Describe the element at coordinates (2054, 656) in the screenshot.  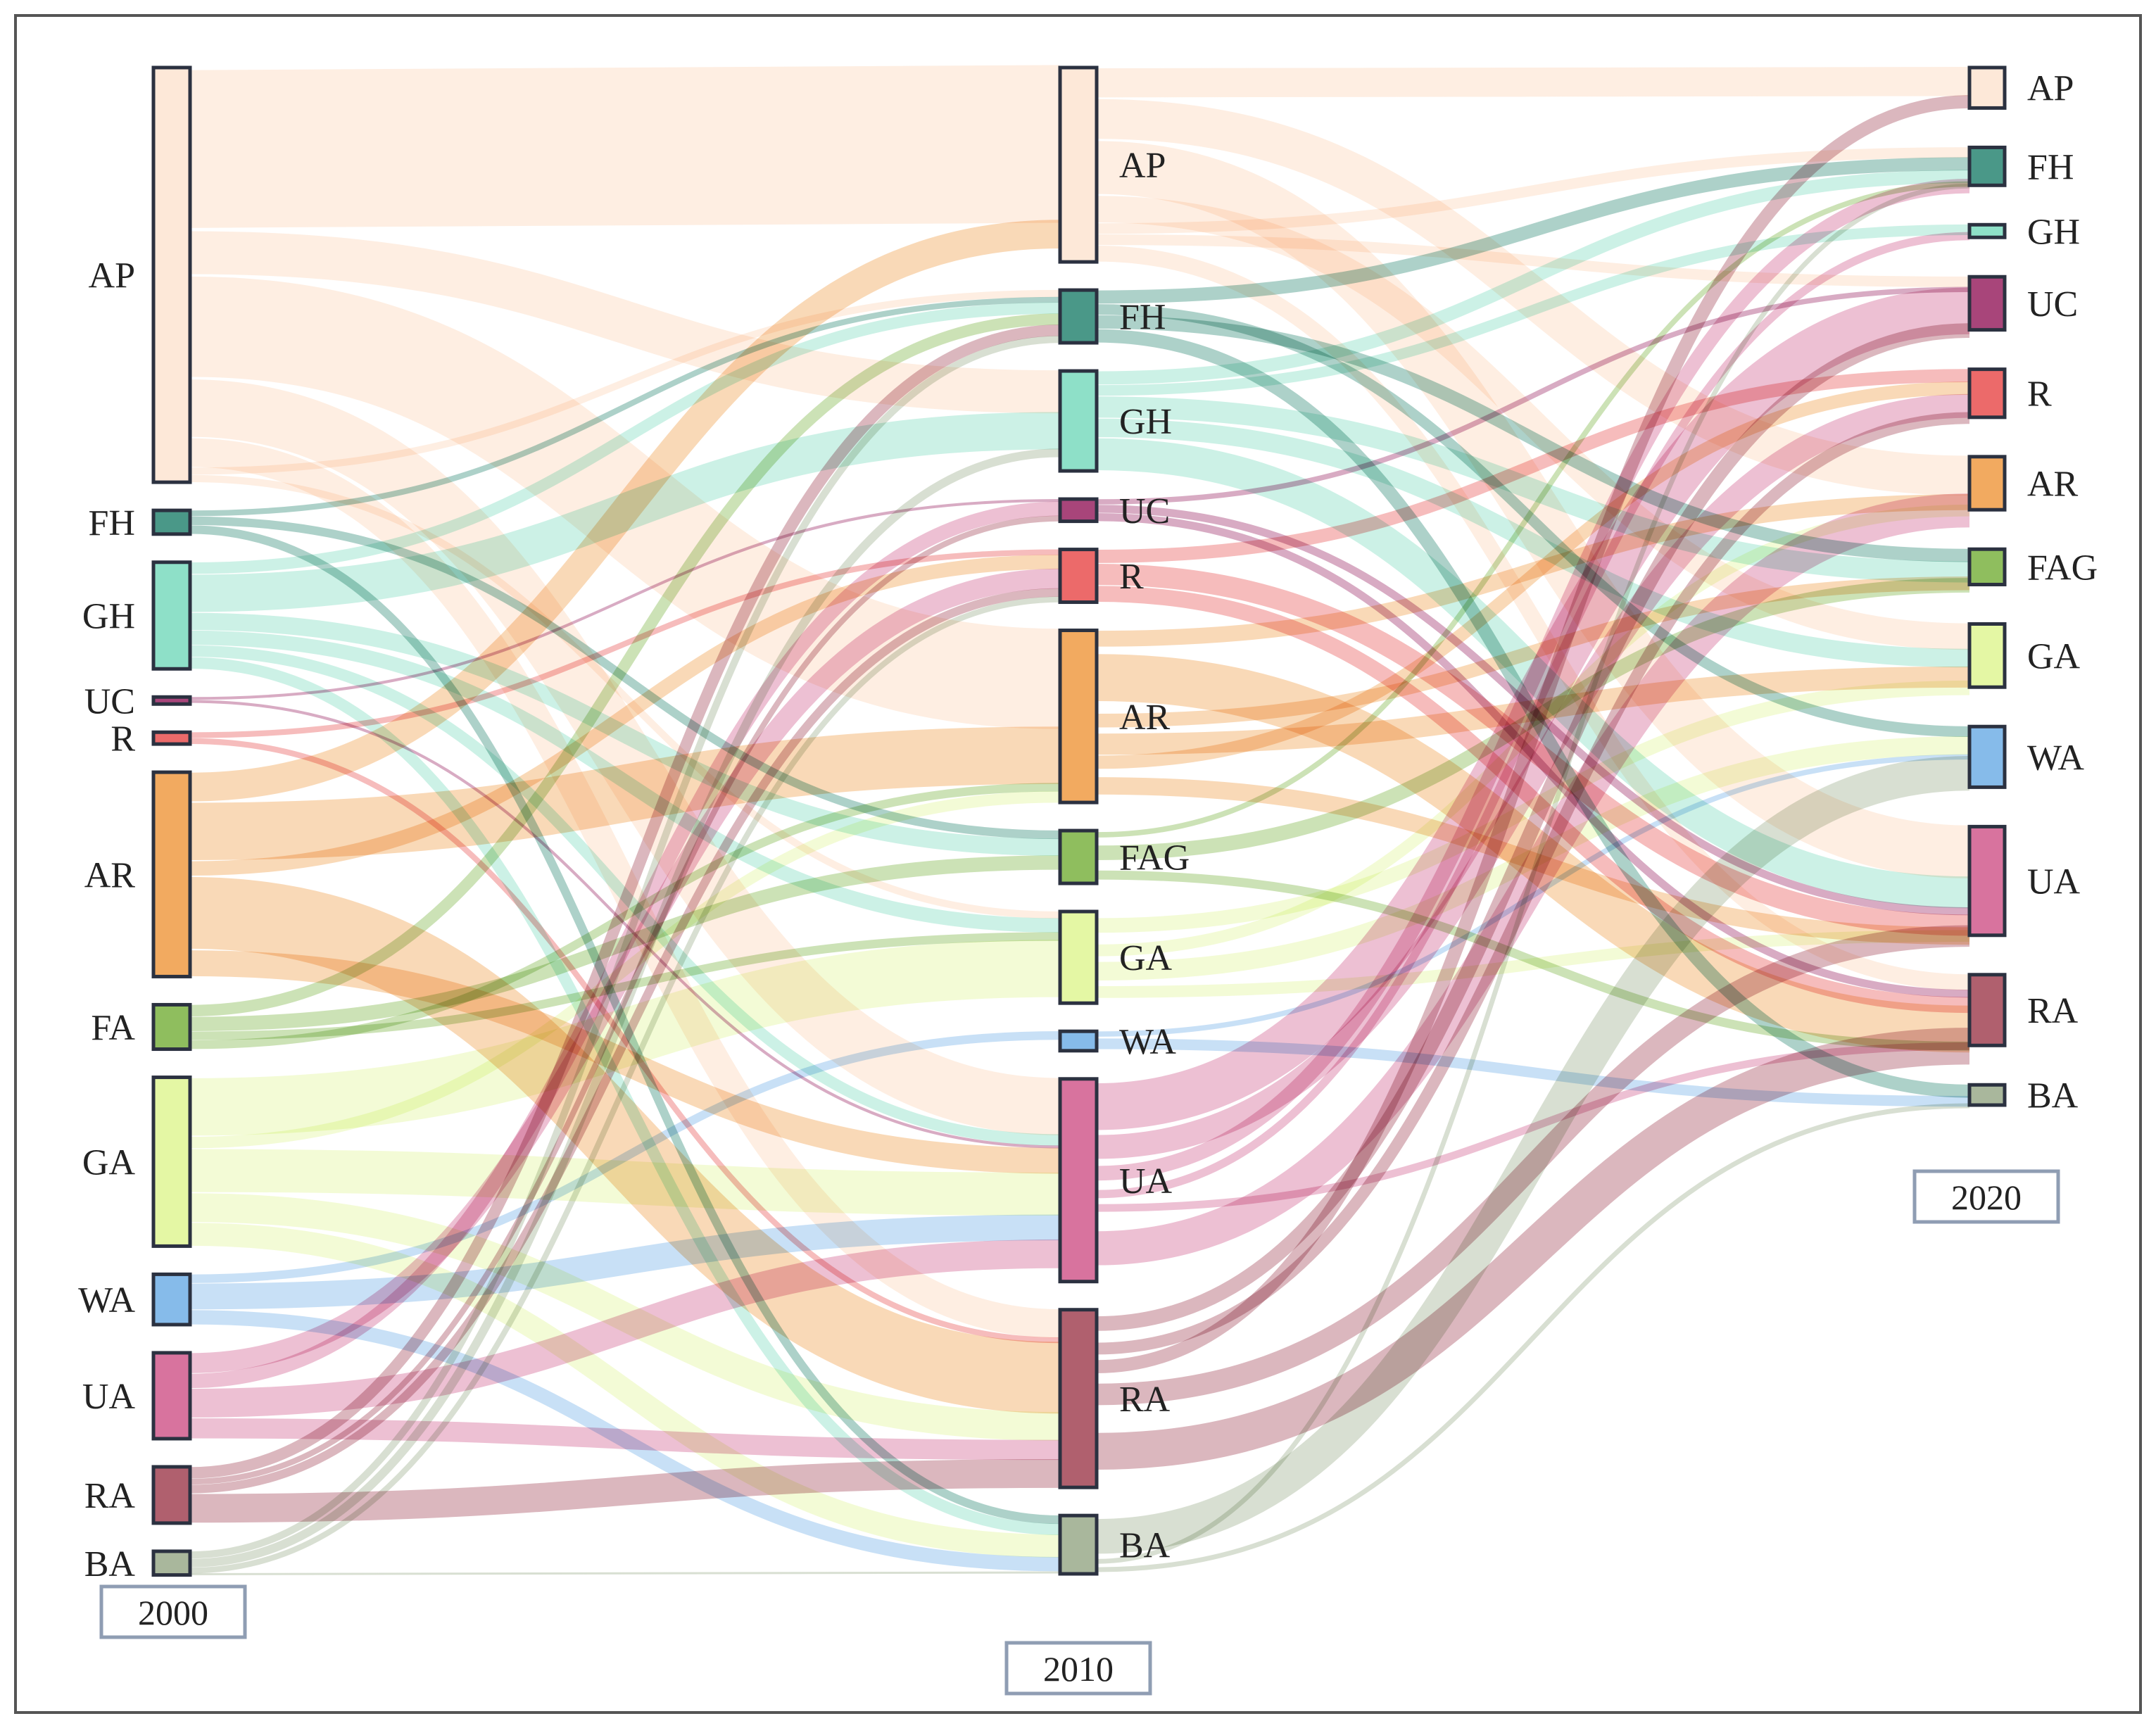
I see `node-label-2020-GA: GA` at that location.